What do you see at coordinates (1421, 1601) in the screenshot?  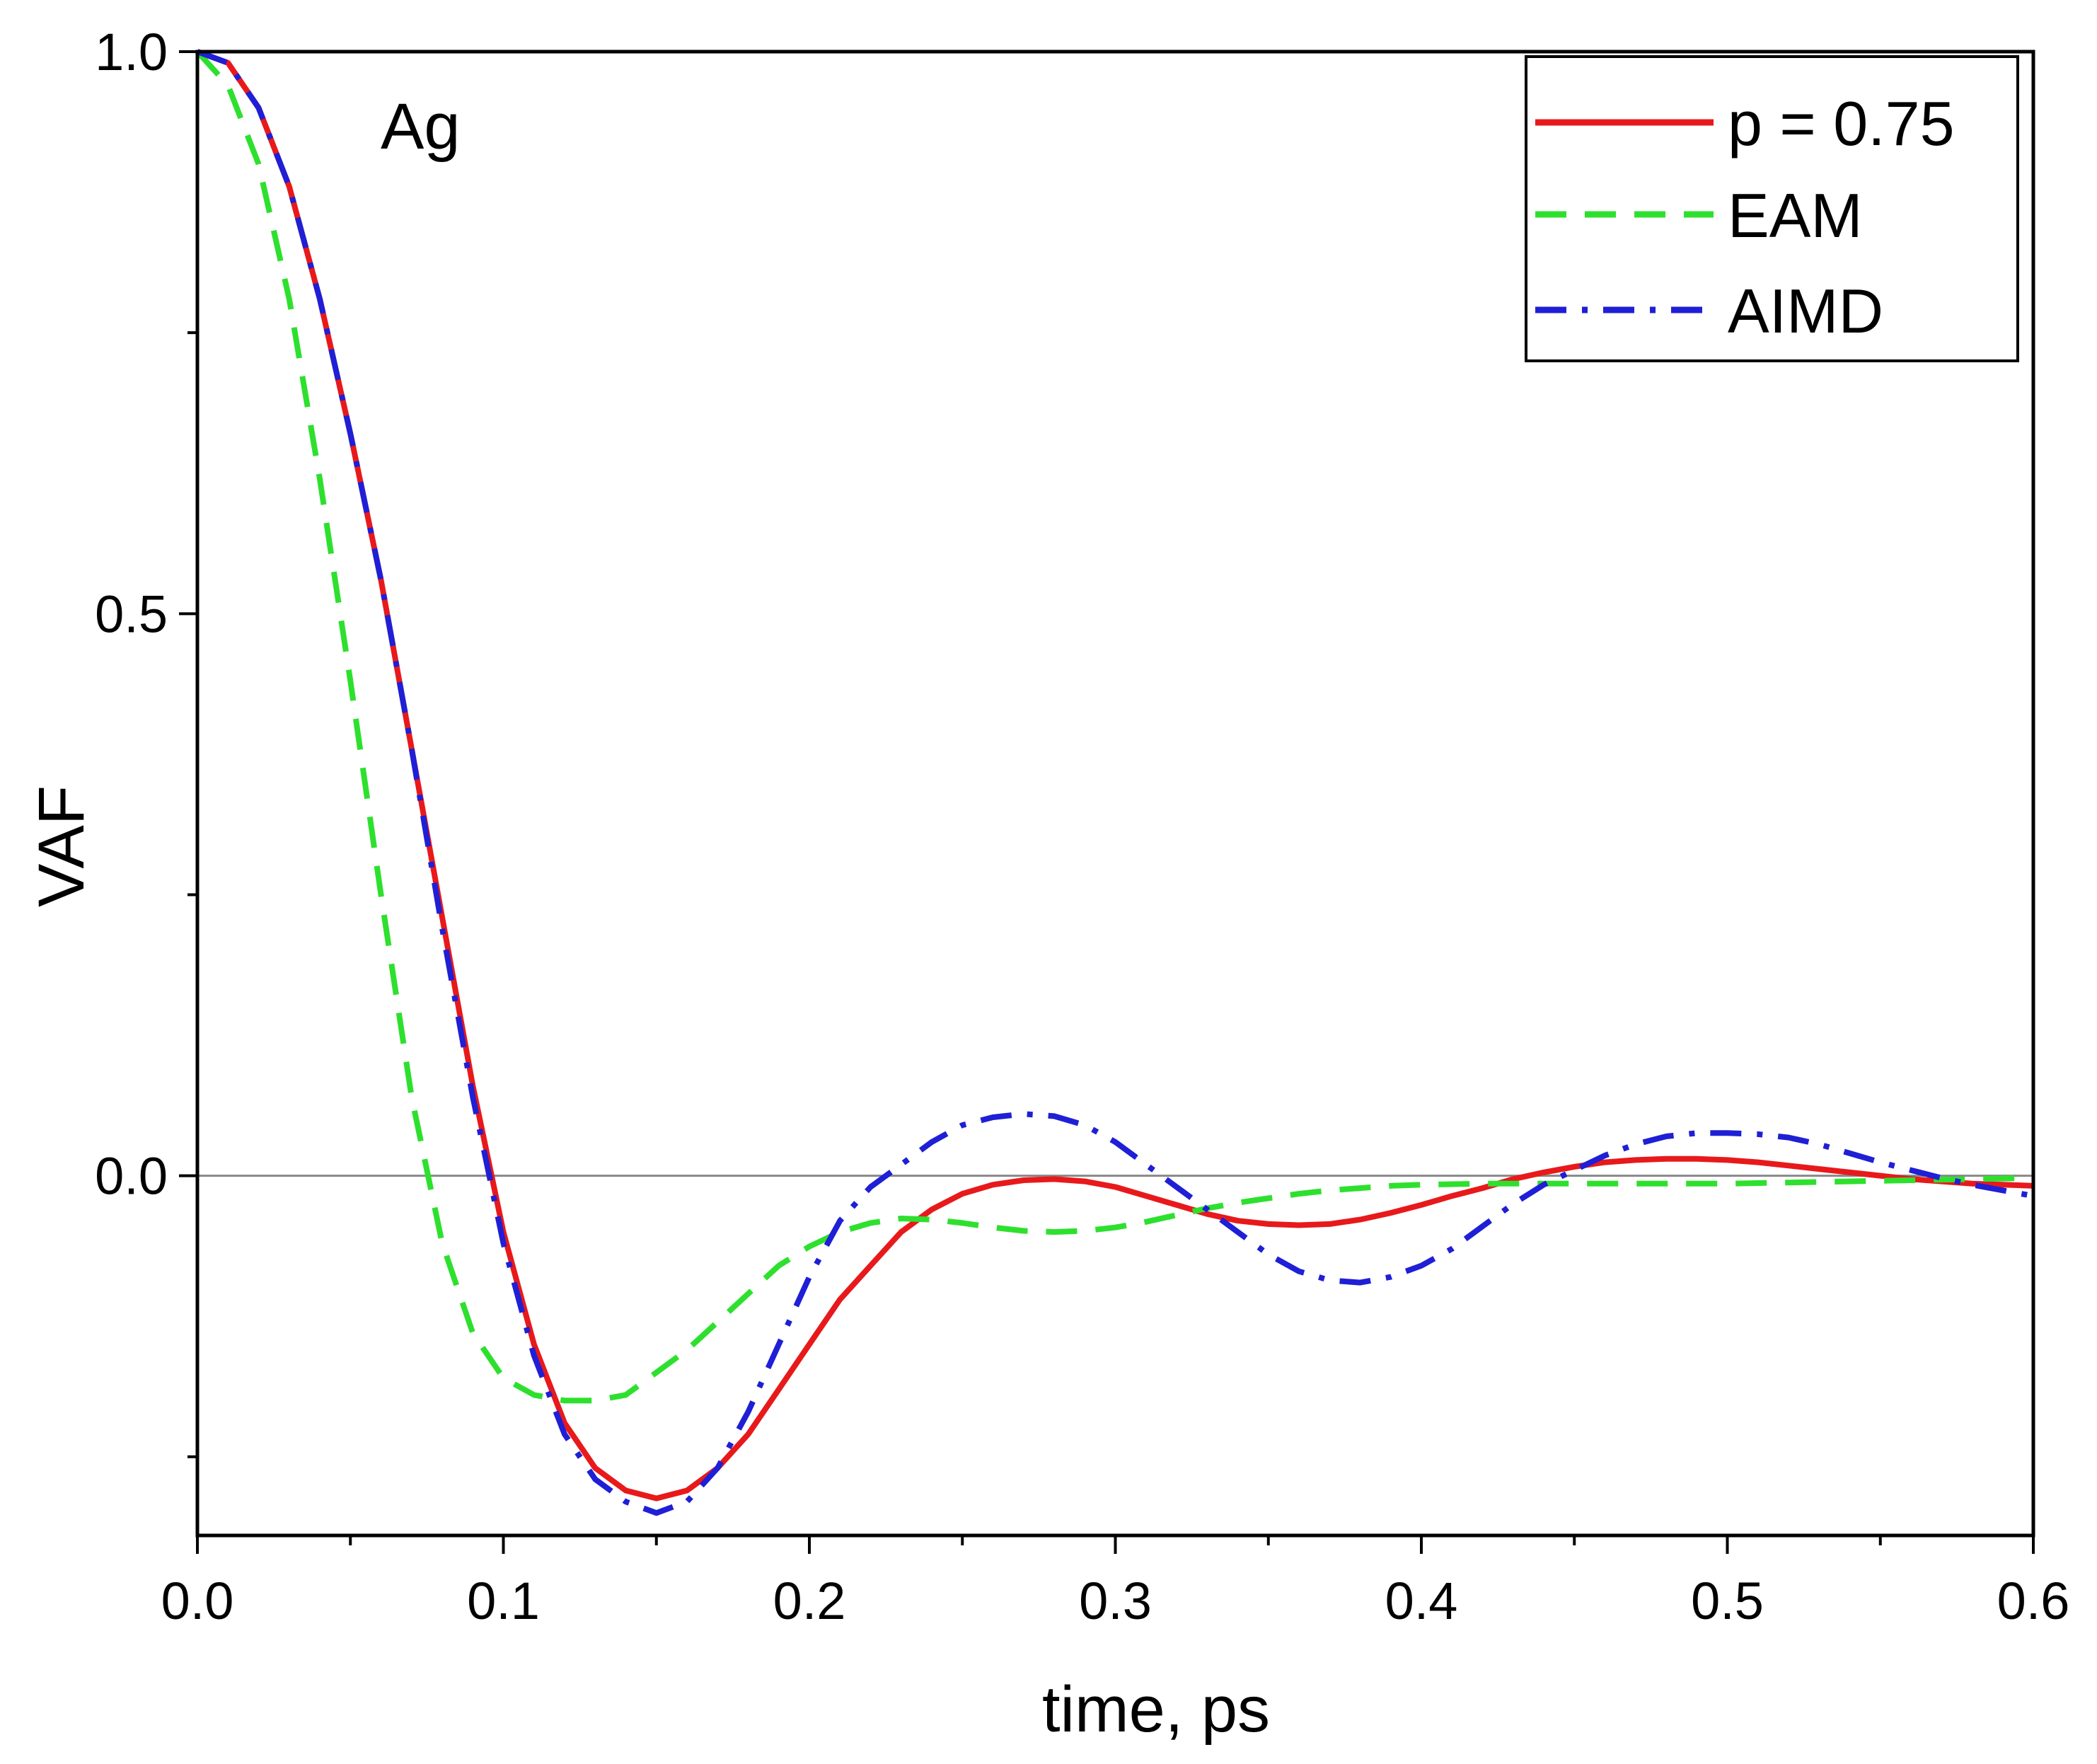 I see `x-tick-label: 0.4` at bounding box center [1421, 1601].